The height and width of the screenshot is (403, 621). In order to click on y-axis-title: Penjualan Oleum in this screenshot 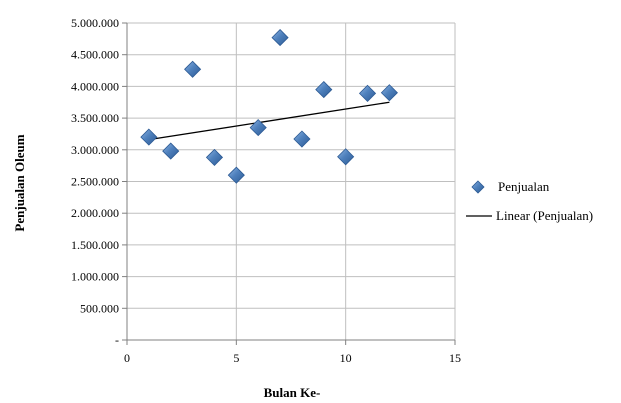, I will do `click(19, 182)`.